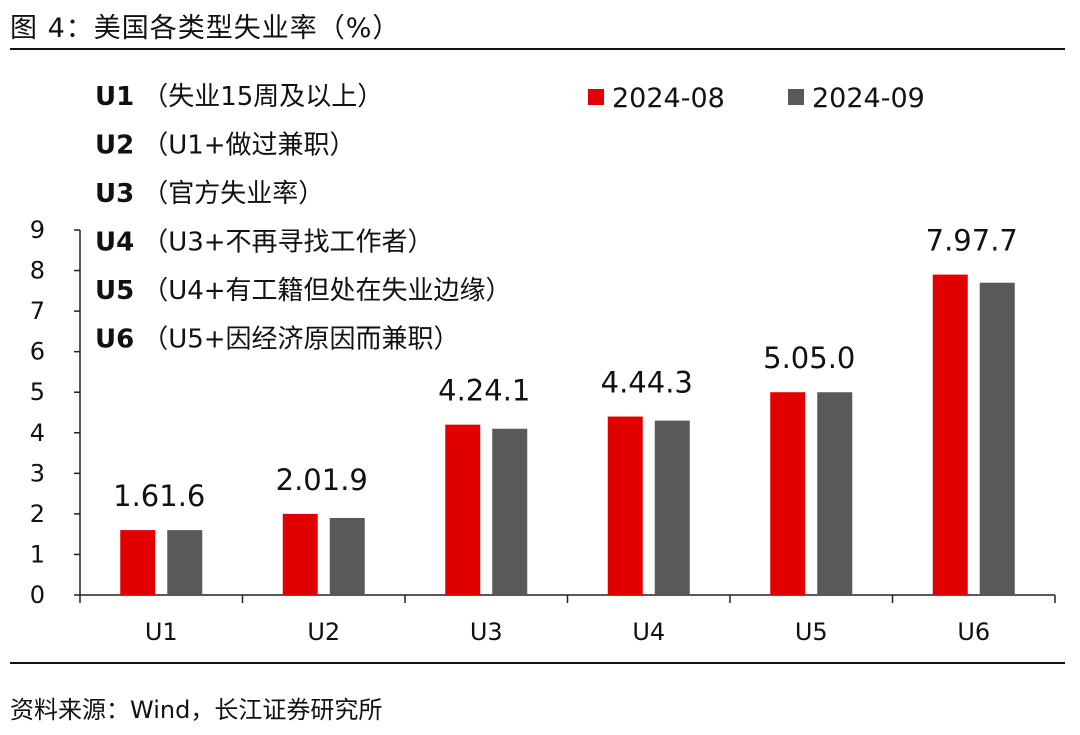 The image size is (1080, 735). I want to click on y-tick-label: 3, so click(37, 473).